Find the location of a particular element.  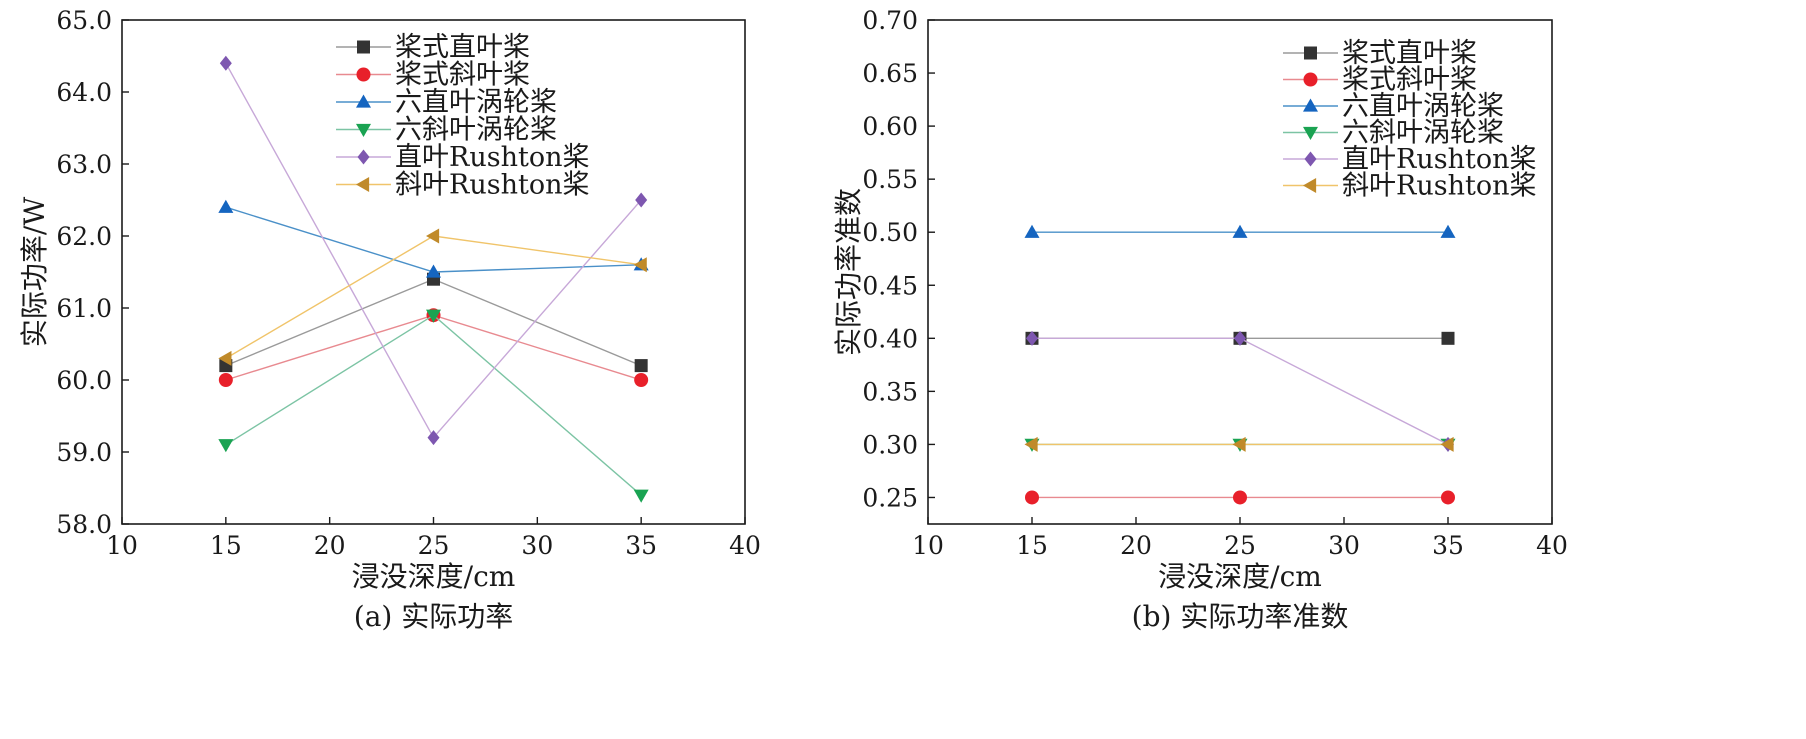

y-tick-label: 0.30 is located at coordinates (890, 444).